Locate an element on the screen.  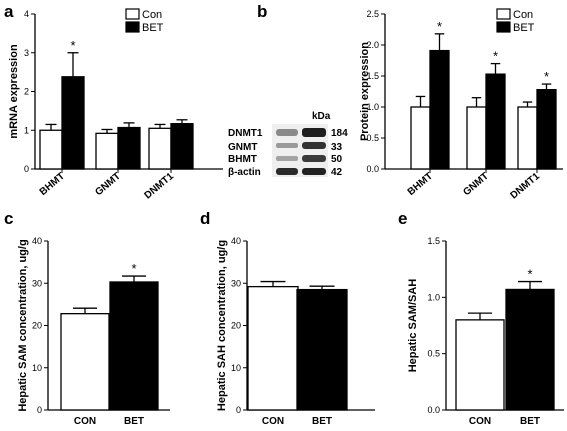
panel-label-e: e is located at coordinates (402, 218).